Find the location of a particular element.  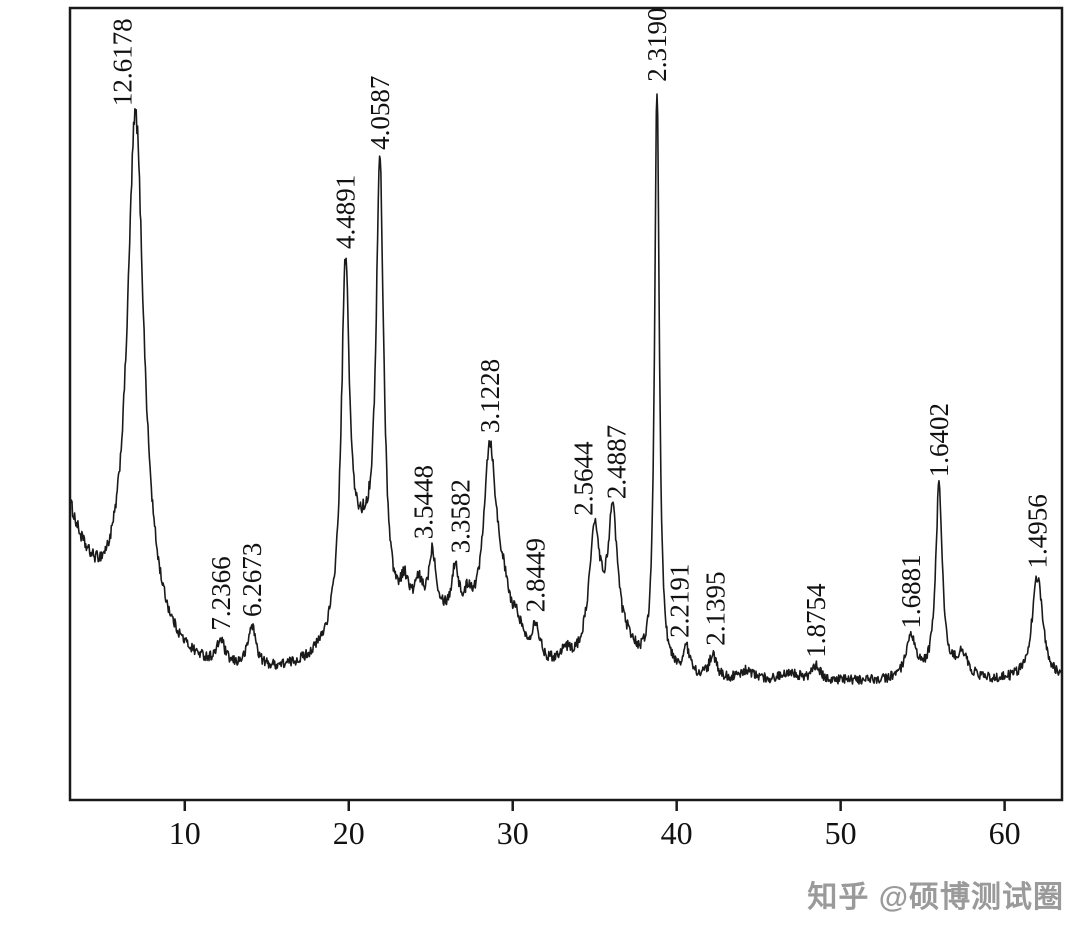

peak-label: 7.2366 is located at coordinates (221, 593).